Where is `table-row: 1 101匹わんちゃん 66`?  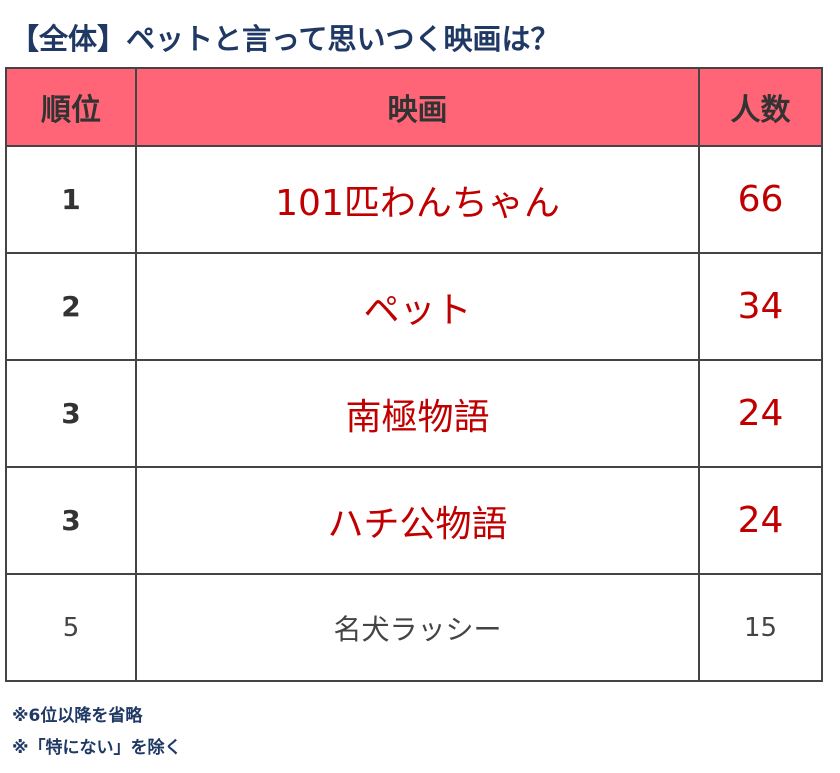 table-row: 1 101匹わんちゃん 66 is located at coordinates (414, 199).